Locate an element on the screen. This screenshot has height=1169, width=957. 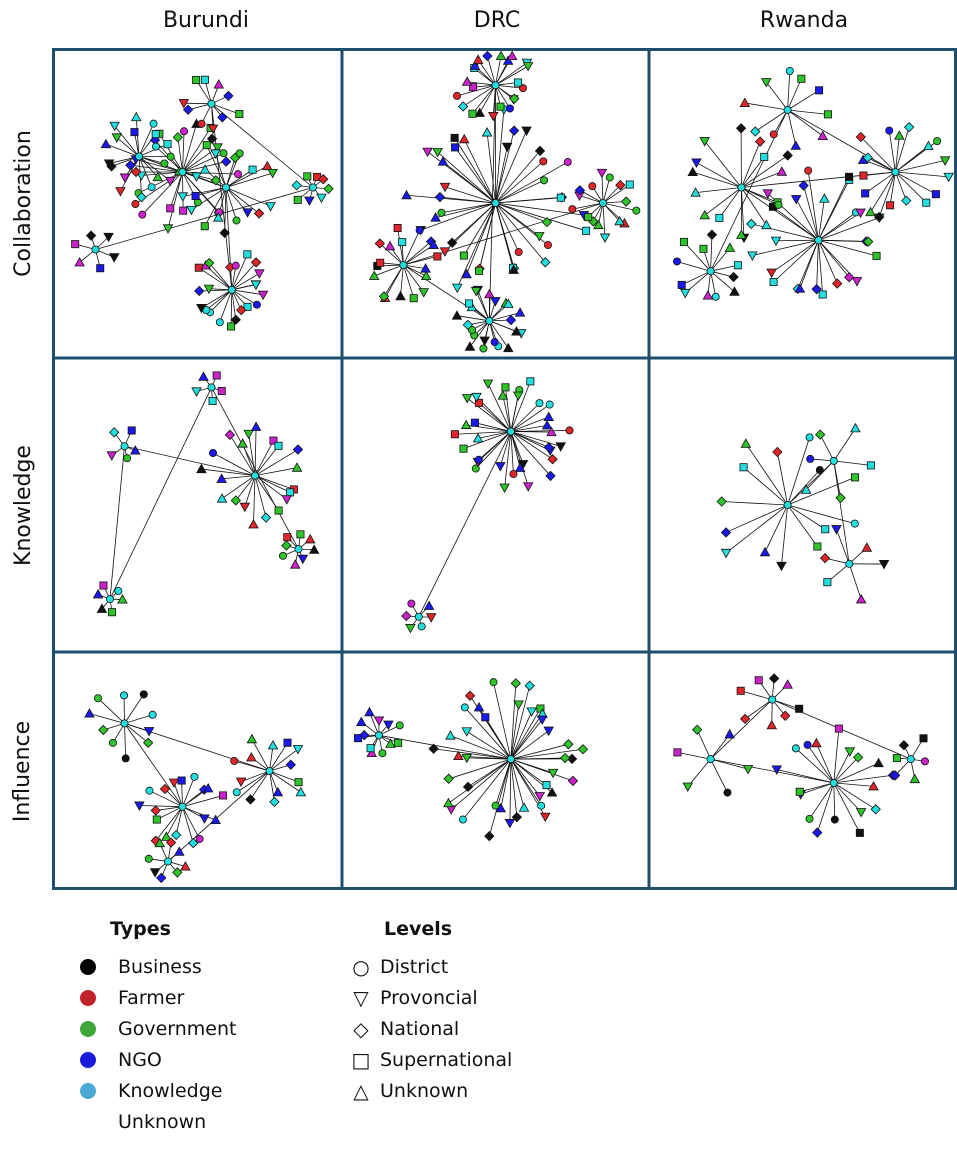
government-color-dot is located at coordinates (88, 1028).